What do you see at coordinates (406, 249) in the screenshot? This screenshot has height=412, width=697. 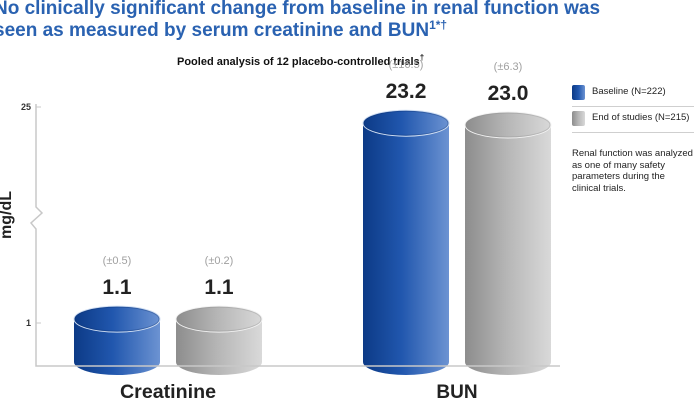 I see `bar-body-bun-baseline` at bounding box center [406, 249].